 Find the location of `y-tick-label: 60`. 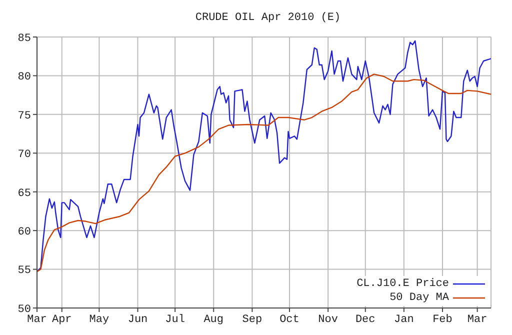

y-tick-label: 60 is located at coordinates (24, 232).